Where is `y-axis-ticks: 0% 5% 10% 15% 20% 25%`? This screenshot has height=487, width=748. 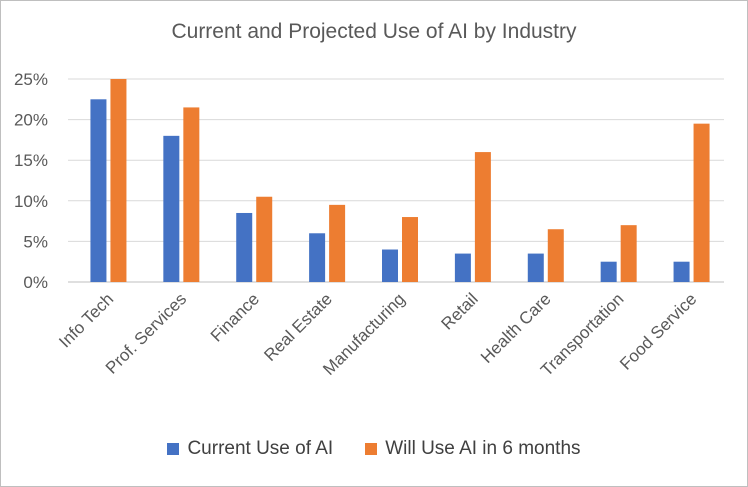
y-axis-ticks: 0% 5% 10% 15% 20% 25% is located at coordinates (31, 181).